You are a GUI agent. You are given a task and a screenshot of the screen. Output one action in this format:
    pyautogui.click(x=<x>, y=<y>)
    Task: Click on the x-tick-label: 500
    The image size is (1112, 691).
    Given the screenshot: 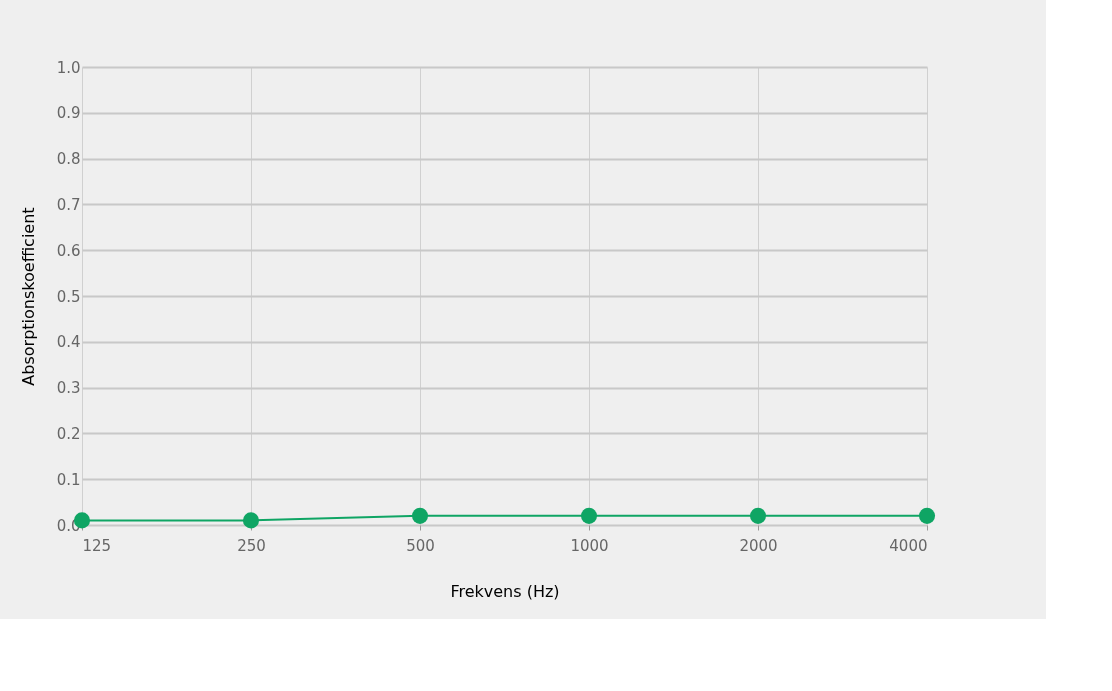 What is the action you would take?
    pyautogui.click(x=420, y=545)
    